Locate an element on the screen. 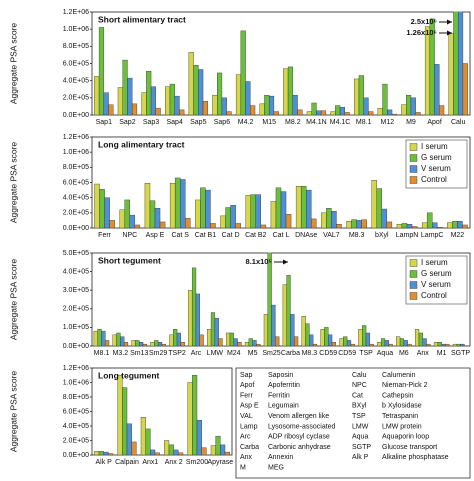 The image size is (474, 481). glossary-abbr: LMW is located at coordinates (360, 426).